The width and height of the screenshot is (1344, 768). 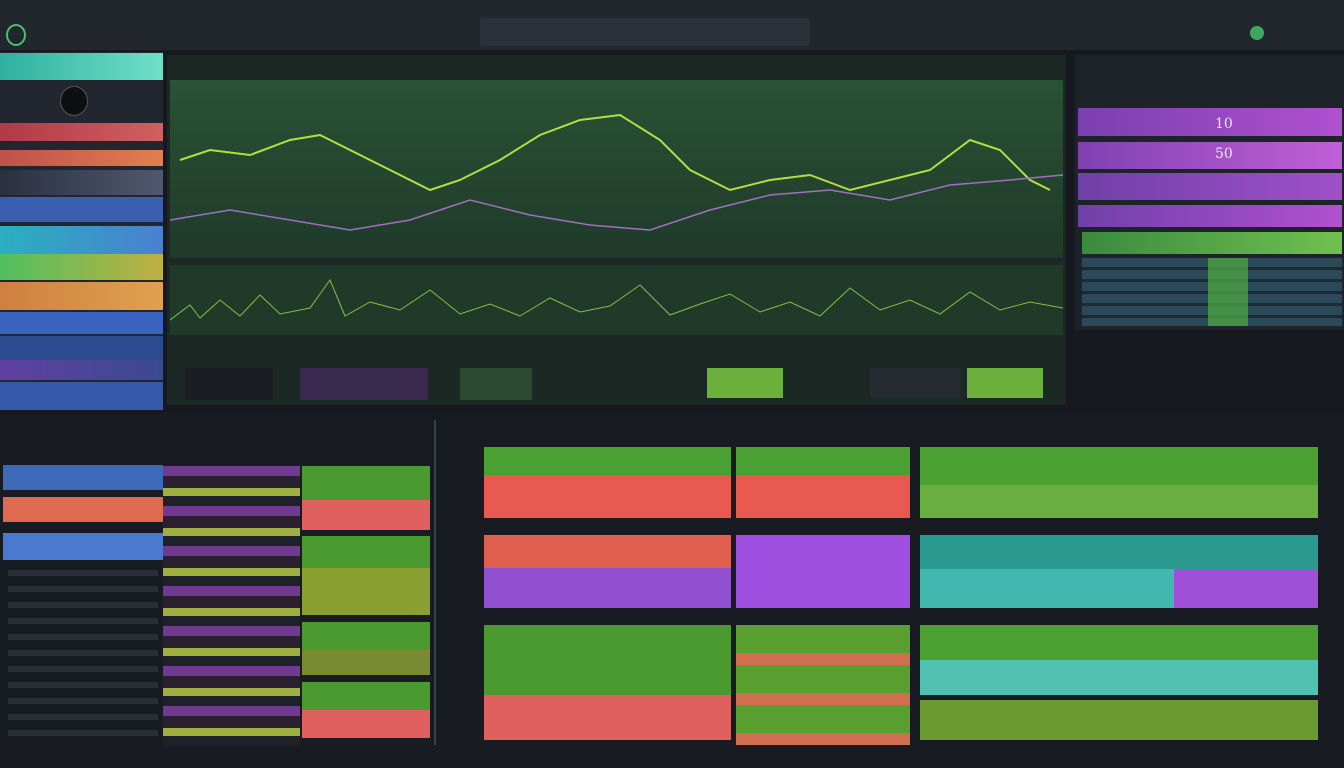 What do you see at coordinates (1224, 124) in the screenshot?
I see `row-value: 10` at bounding box center [1224, 124].